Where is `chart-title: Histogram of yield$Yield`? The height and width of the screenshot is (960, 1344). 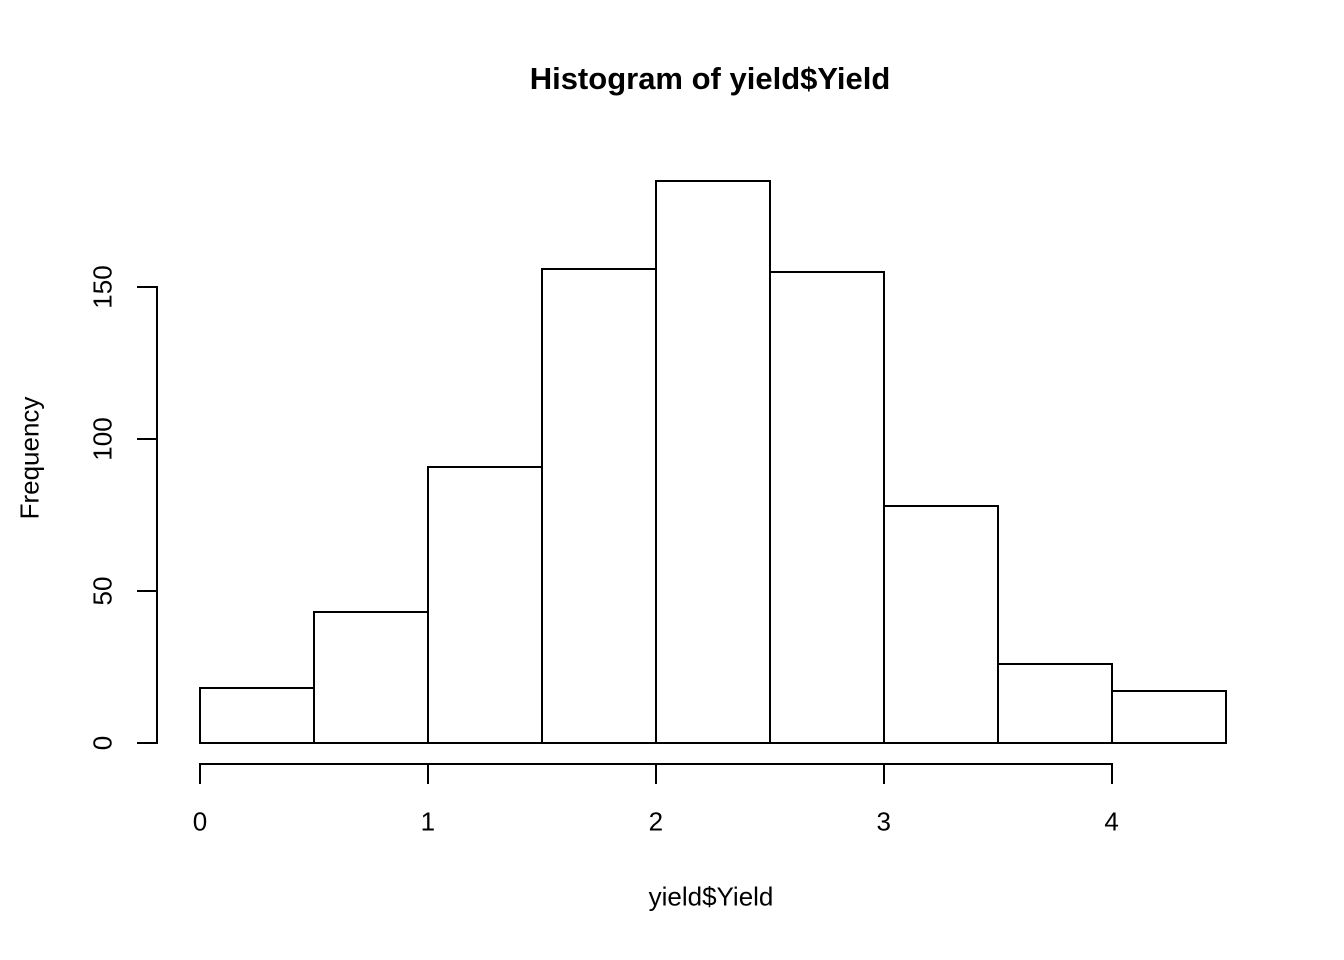
chart-title: Histogram of yield$Yield is located at coordinates (710, 78).